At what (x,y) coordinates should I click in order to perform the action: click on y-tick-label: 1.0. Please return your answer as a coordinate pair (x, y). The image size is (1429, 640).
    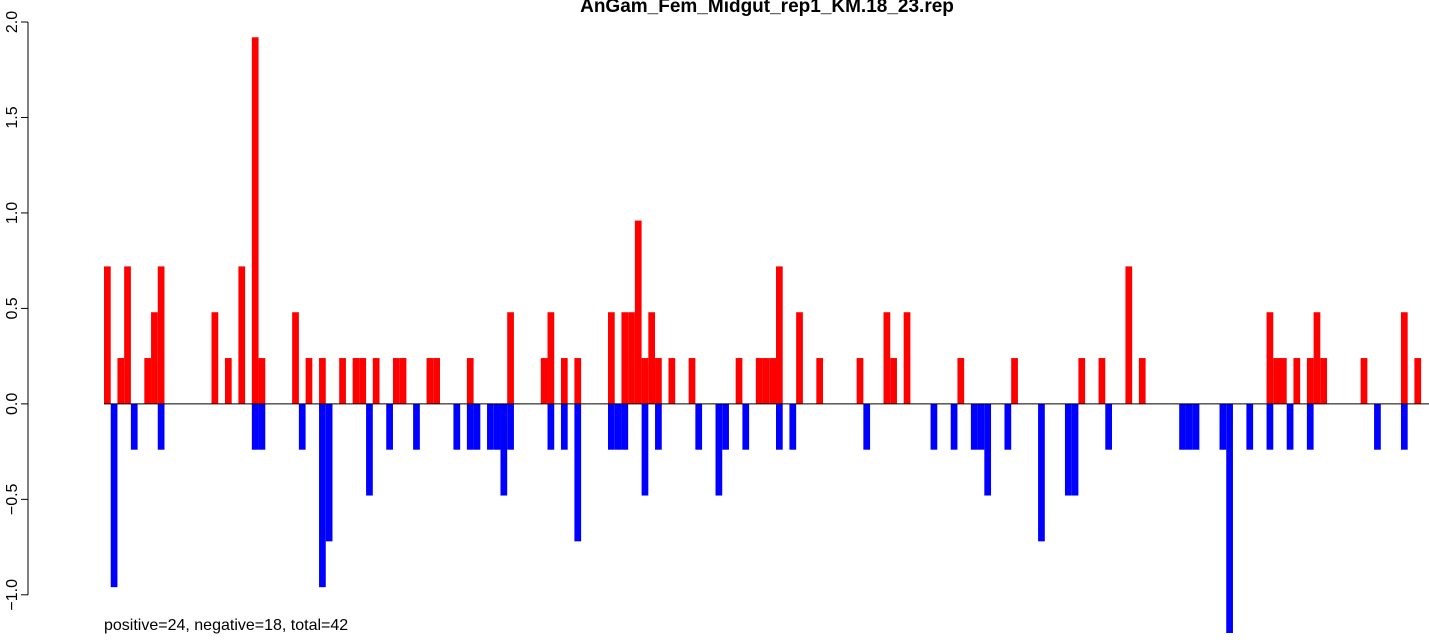
    Looking at the image, I should click on (12, 213).